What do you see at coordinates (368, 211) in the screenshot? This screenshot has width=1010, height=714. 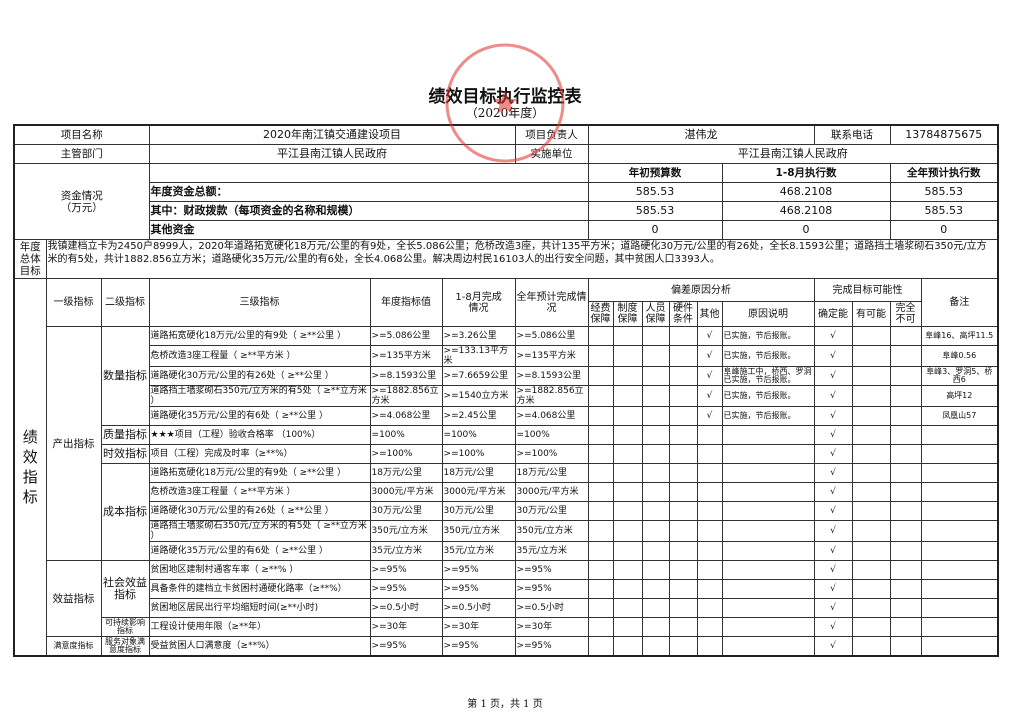 I see `funds-row-label: 其中：财政拨款（每项资金的名称和规模）` at bounding box center [368, 211].